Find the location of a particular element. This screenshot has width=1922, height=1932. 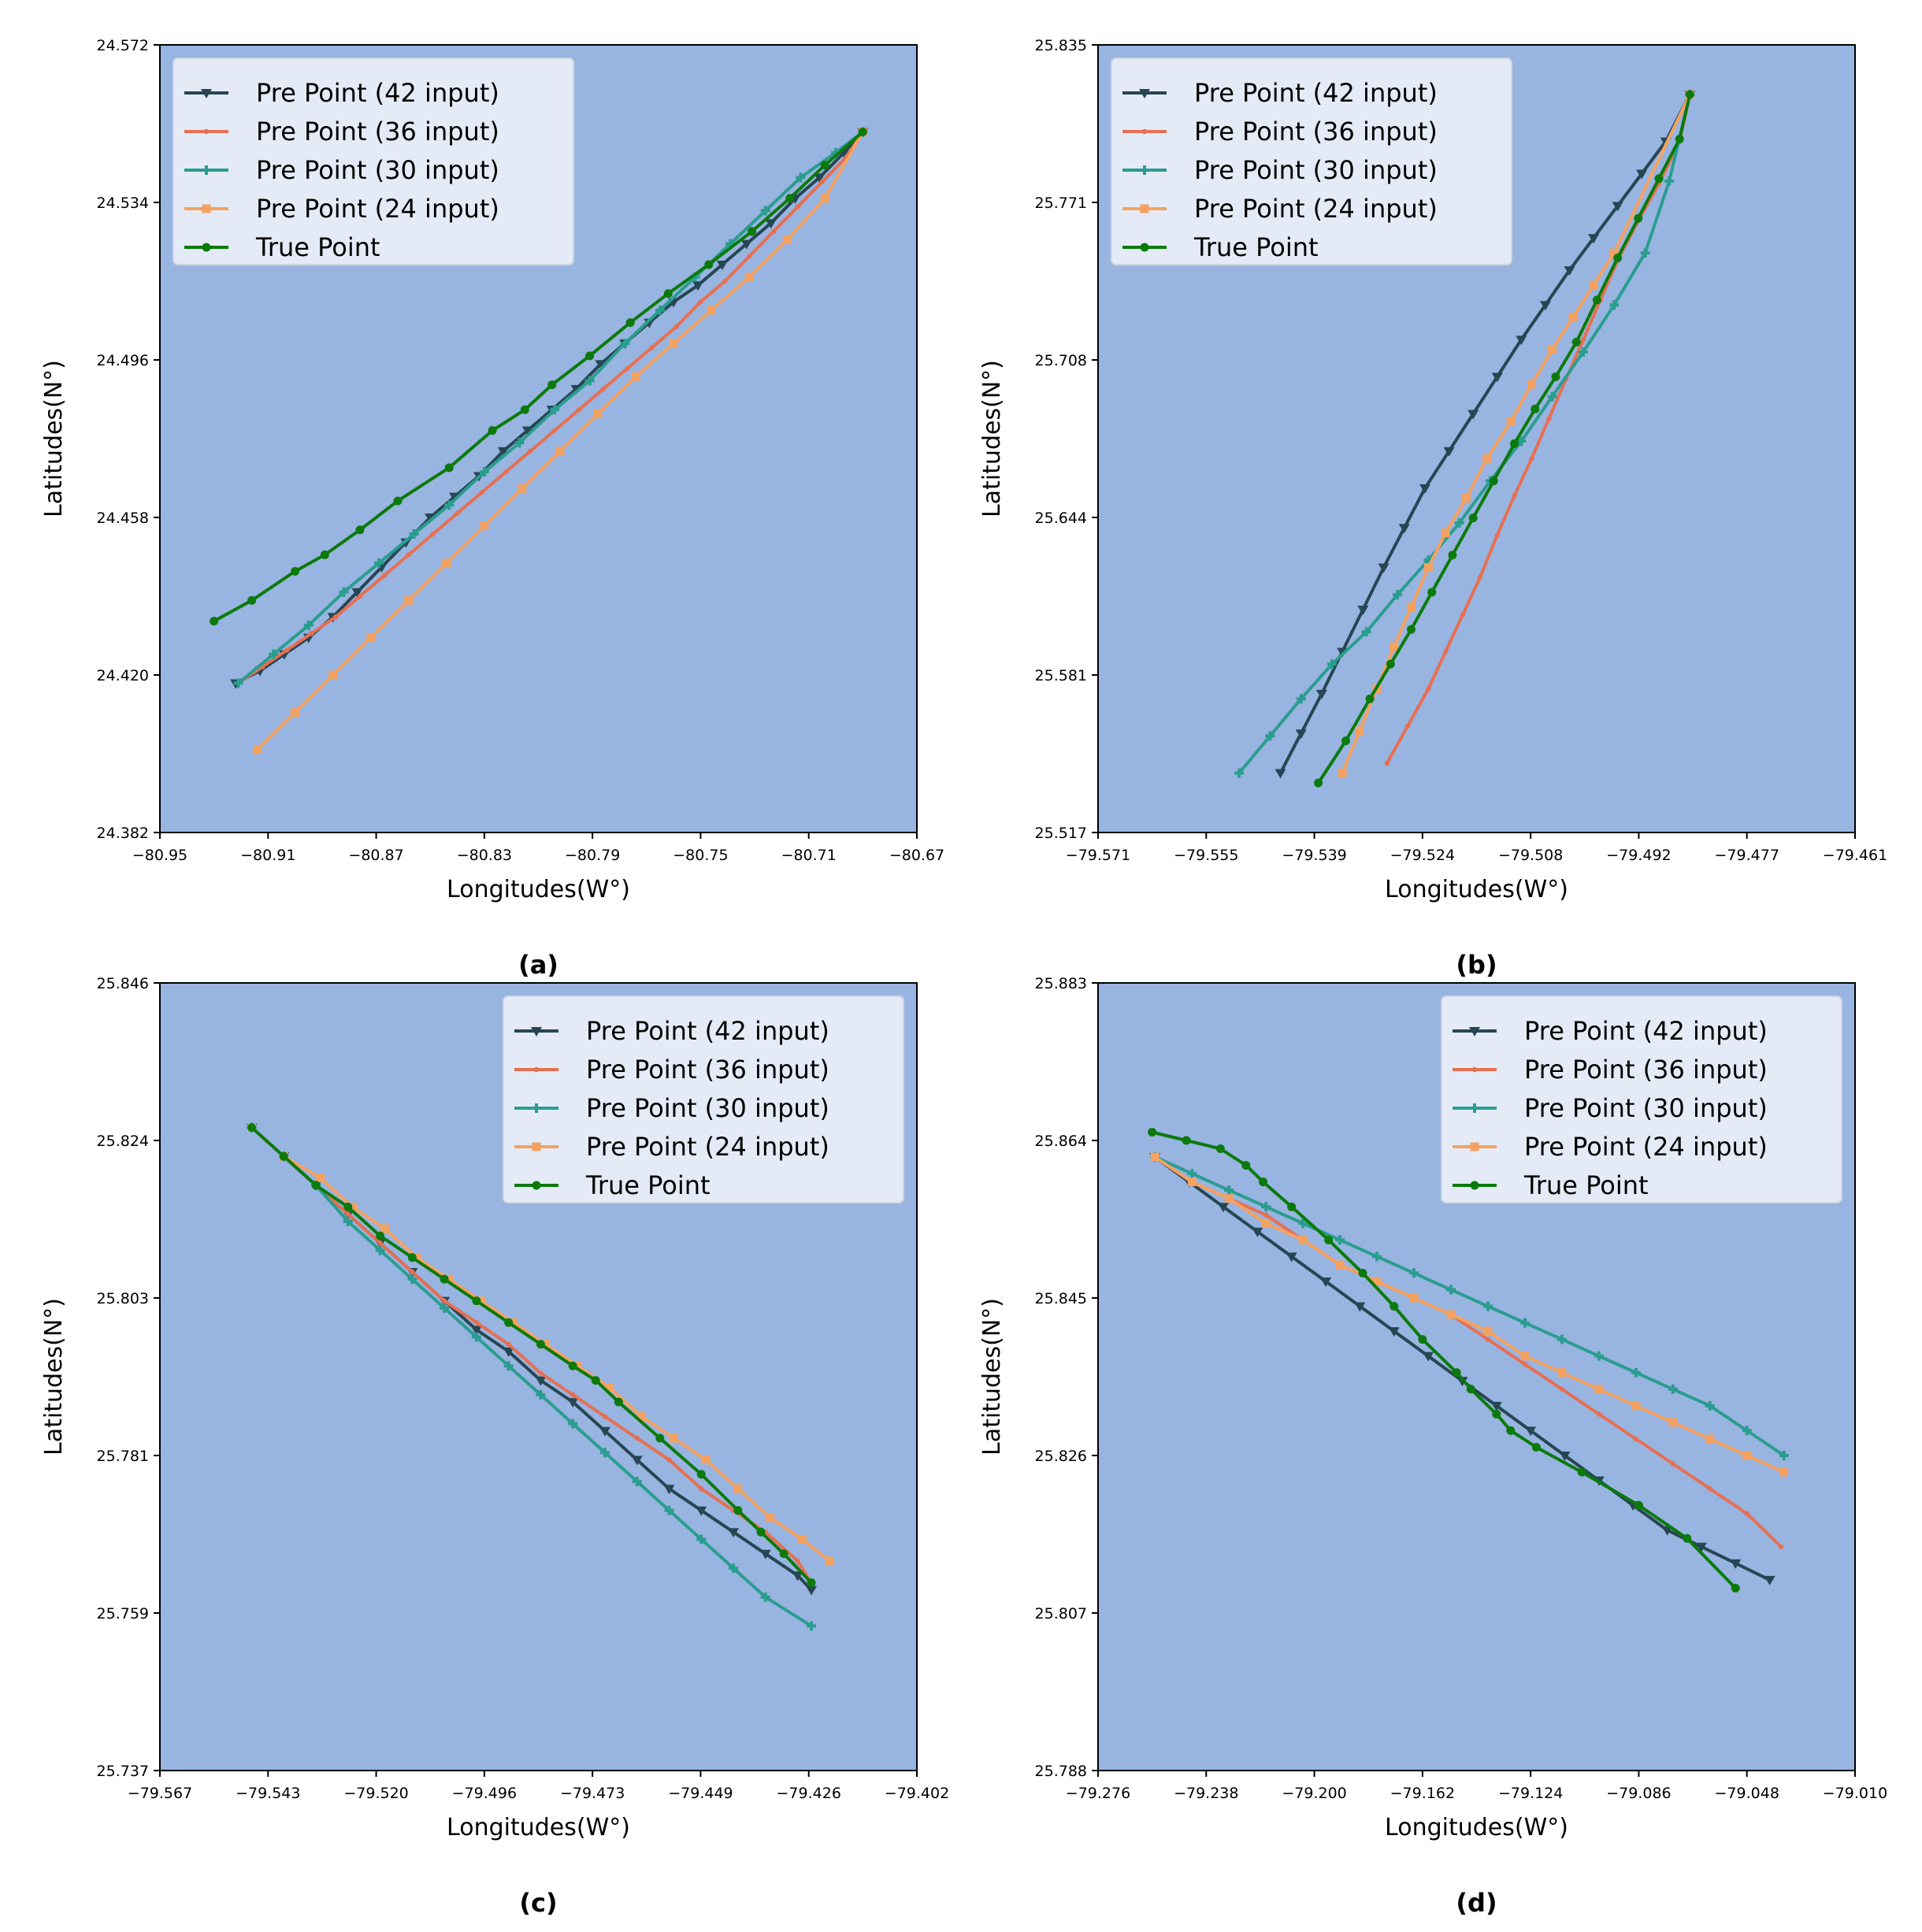

legend-entry: Pre Point (24 input) is located at coordinates (1646, 1147).